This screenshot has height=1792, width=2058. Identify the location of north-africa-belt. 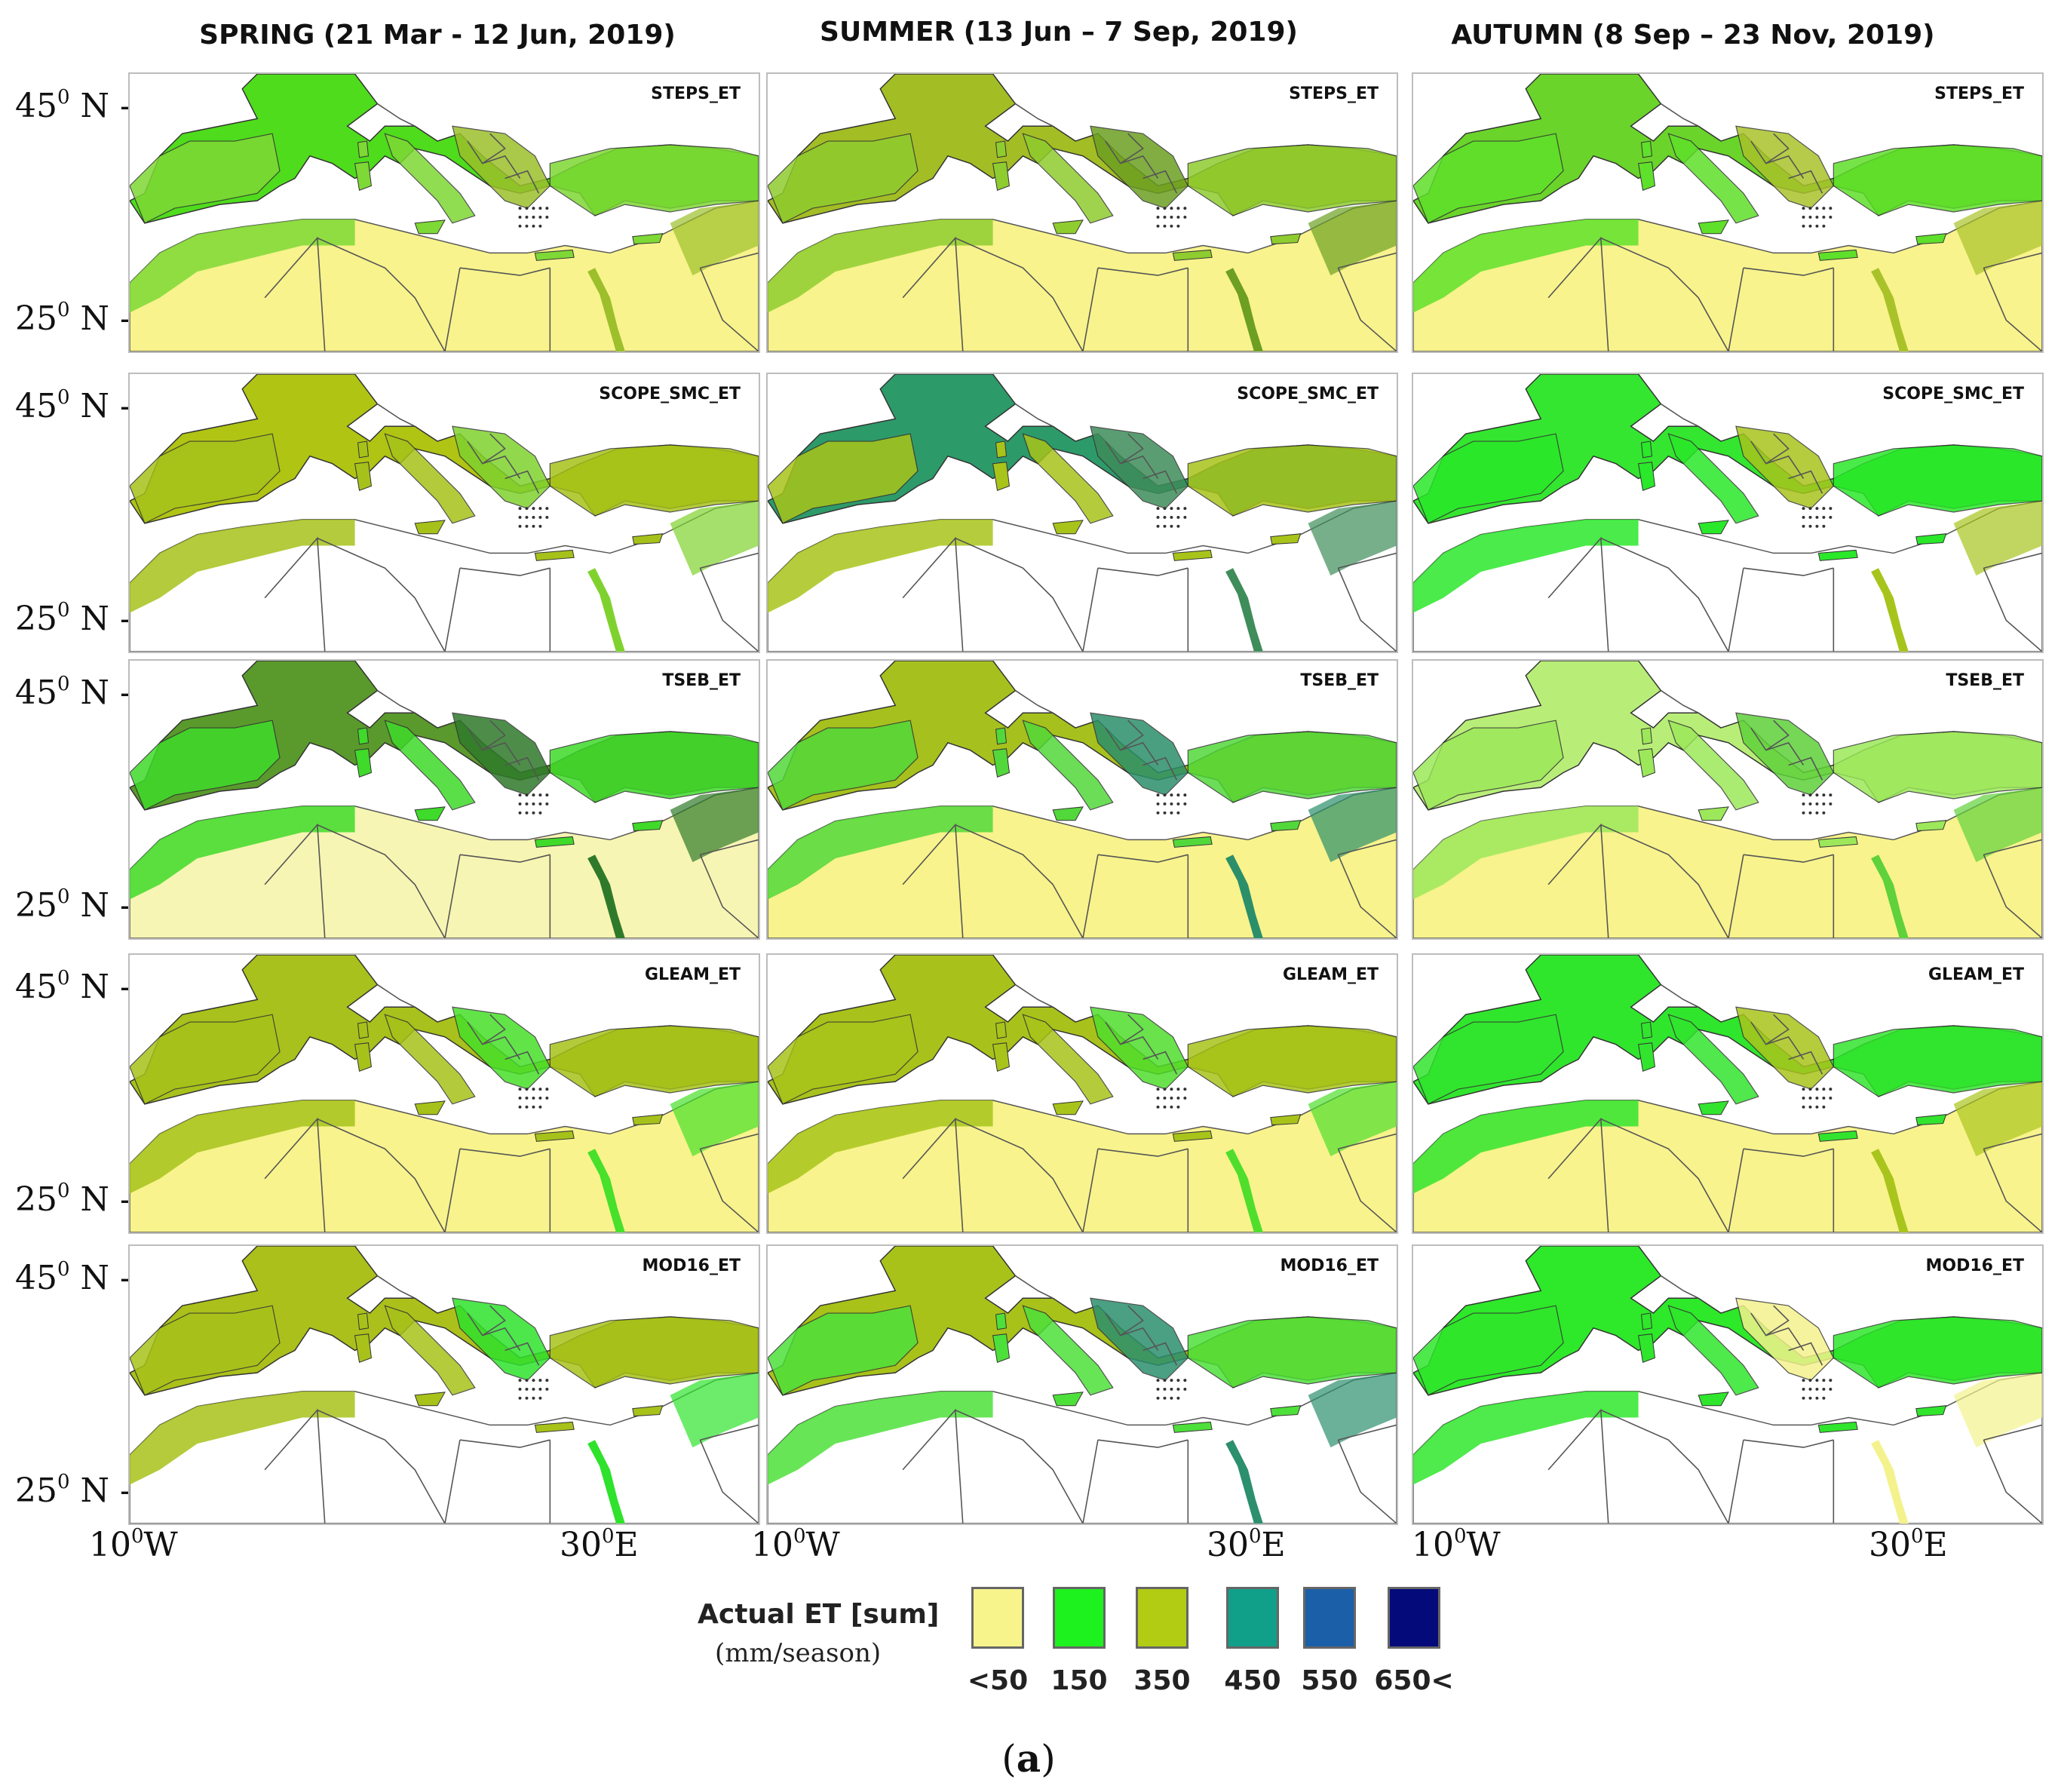
(881, 1147).